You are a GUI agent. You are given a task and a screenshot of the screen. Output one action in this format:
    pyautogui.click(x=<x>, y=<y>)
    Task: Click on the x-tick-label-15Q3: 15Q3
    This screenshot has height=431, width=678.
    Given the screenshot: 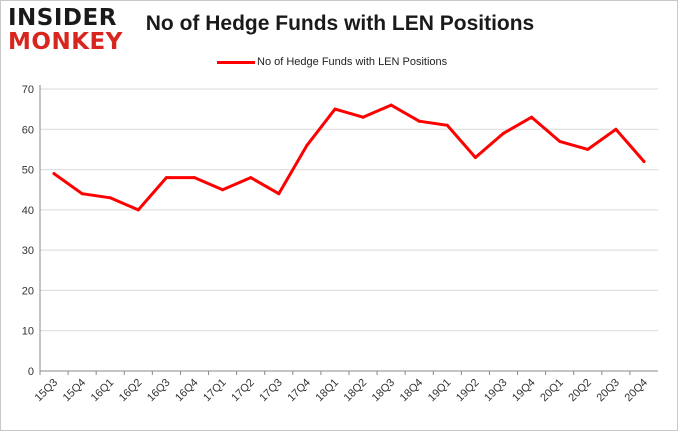 What is the action you would take?
    pyautogui.click(x=47, y=391)
    